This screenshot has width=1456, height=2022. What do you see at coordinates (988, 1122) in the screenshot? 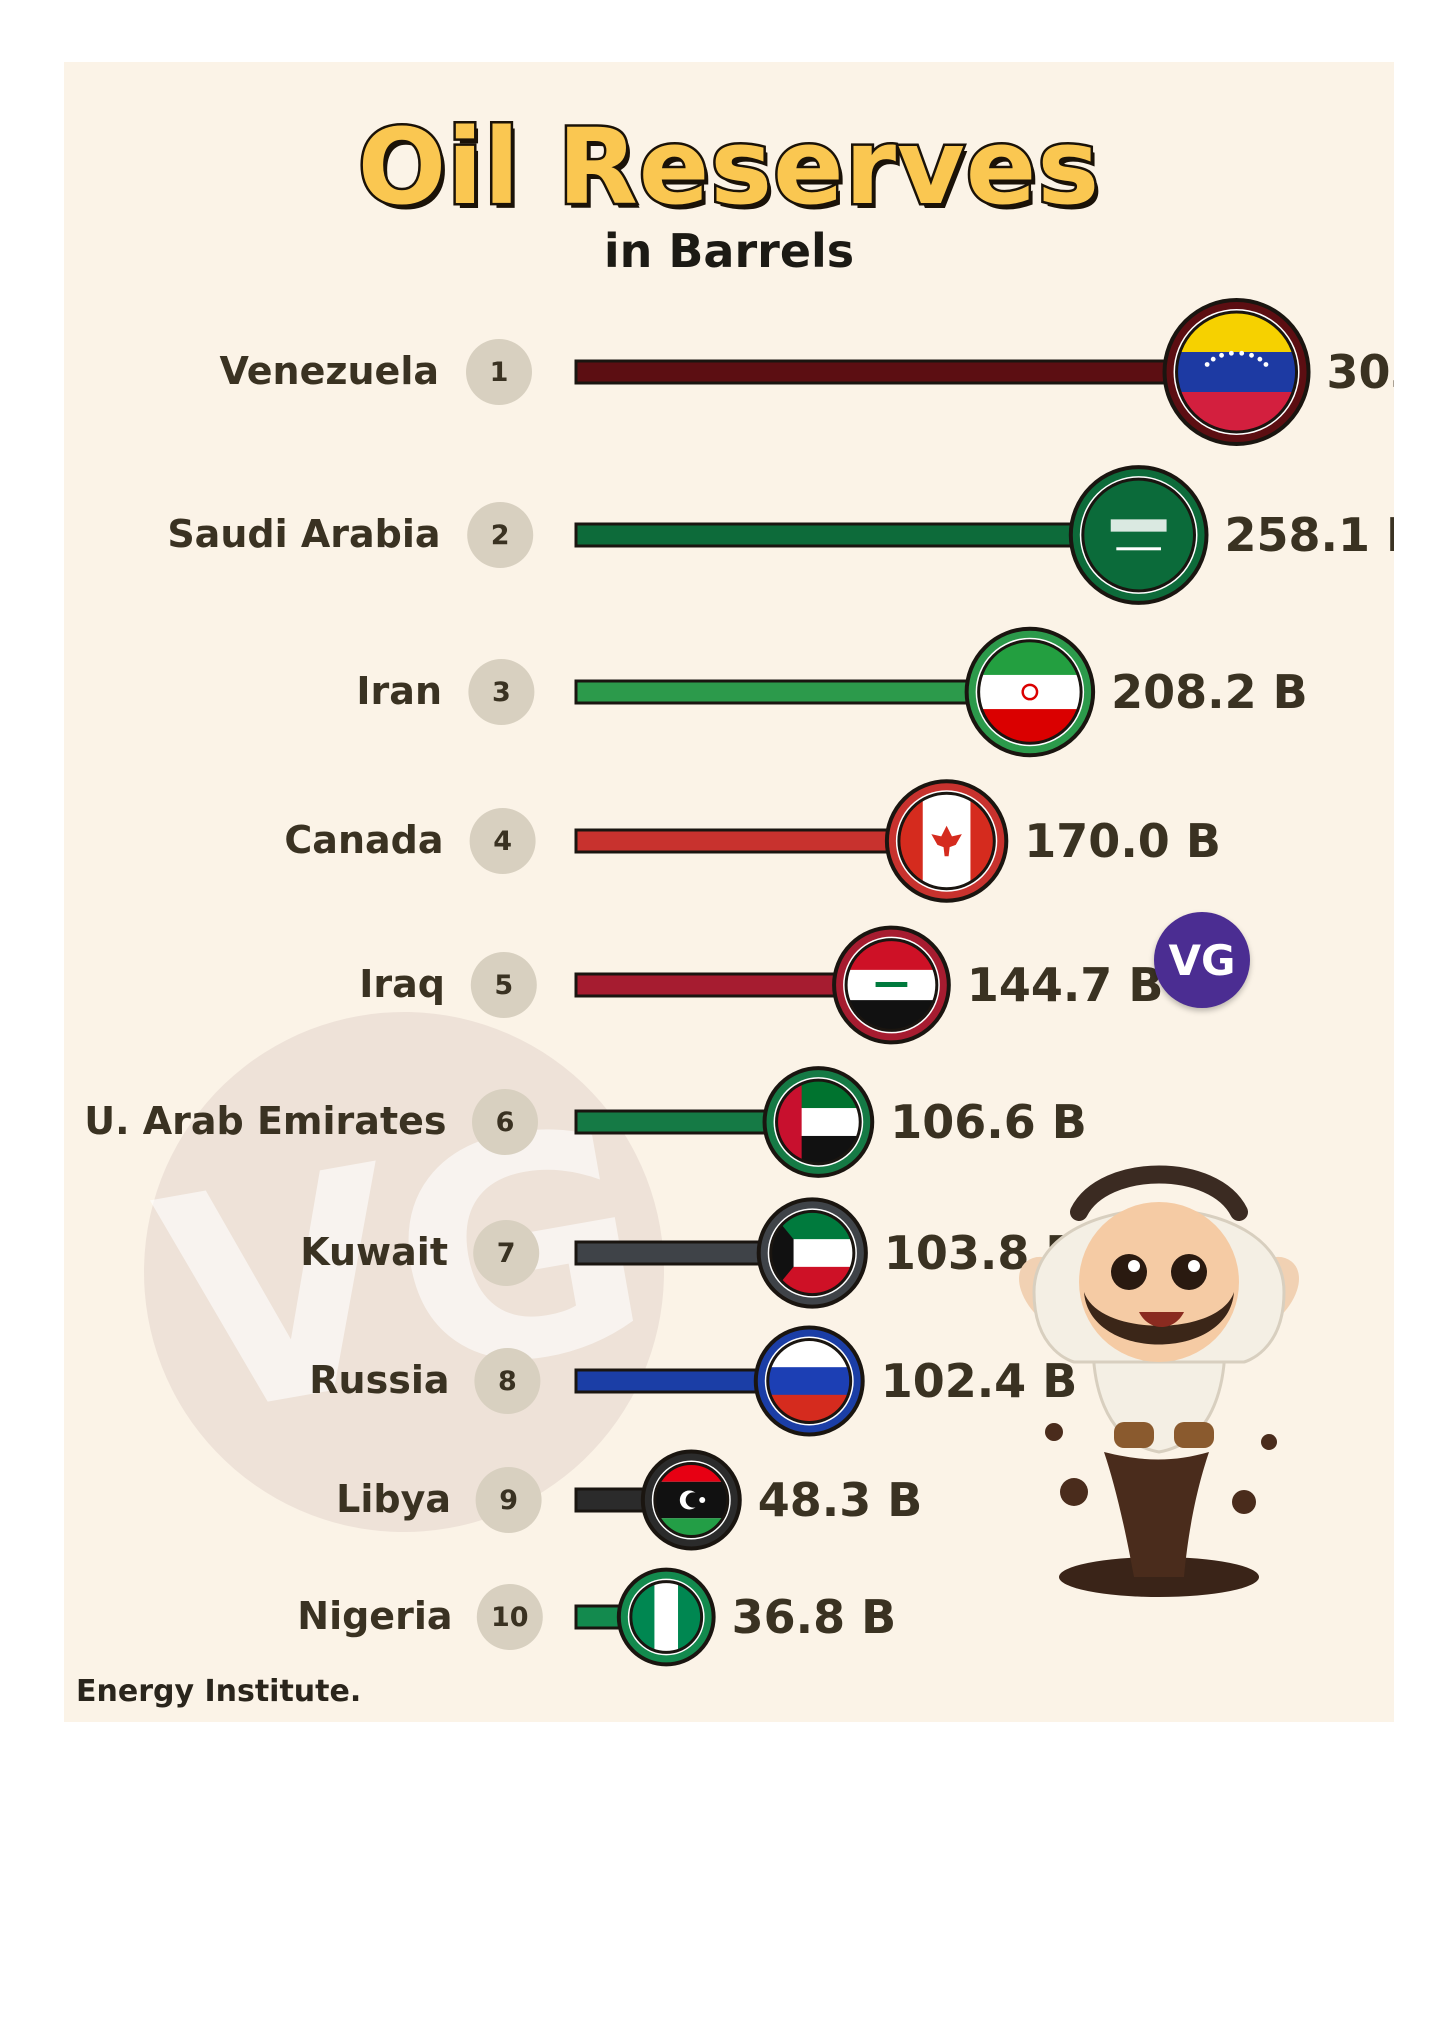
I see `value-label: 106.6 B` at bounding box center [988, 1122].